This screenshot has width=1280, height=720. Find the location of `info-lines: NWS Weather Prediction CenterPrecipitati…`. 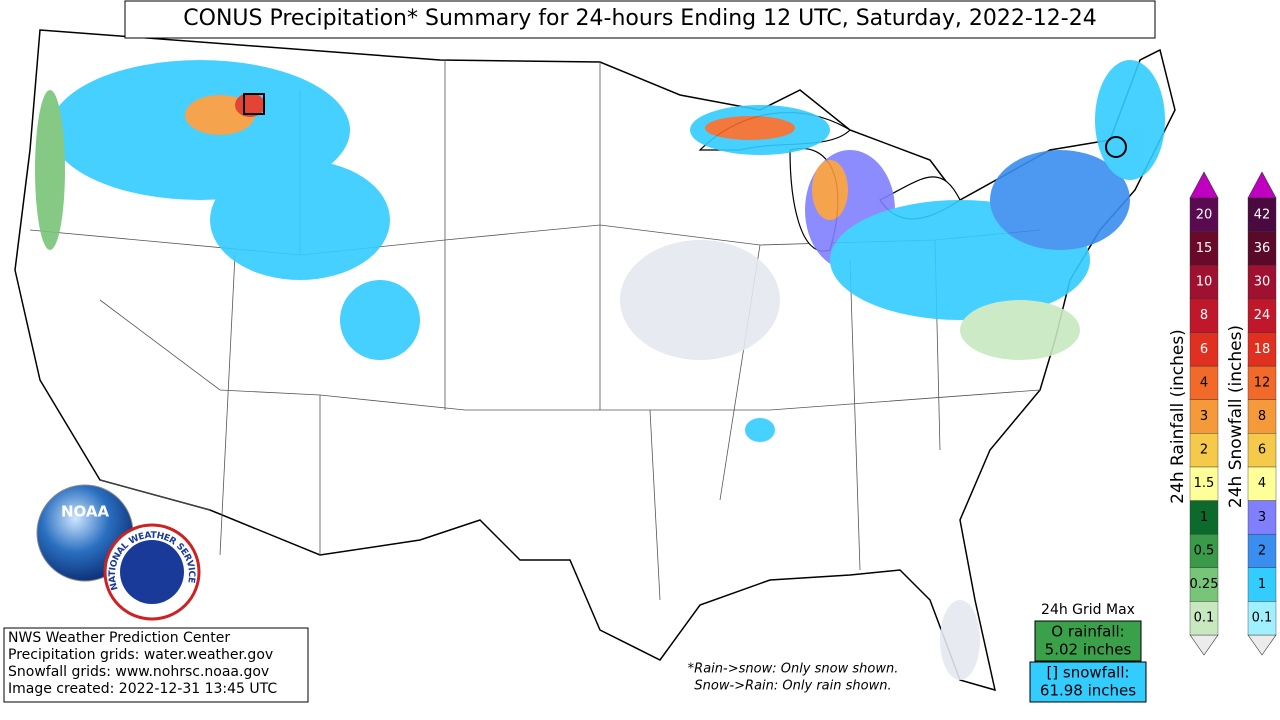

info-lines: NWS Weather Prediction CenterPrecipitati… is located at coordinates (142, 663).